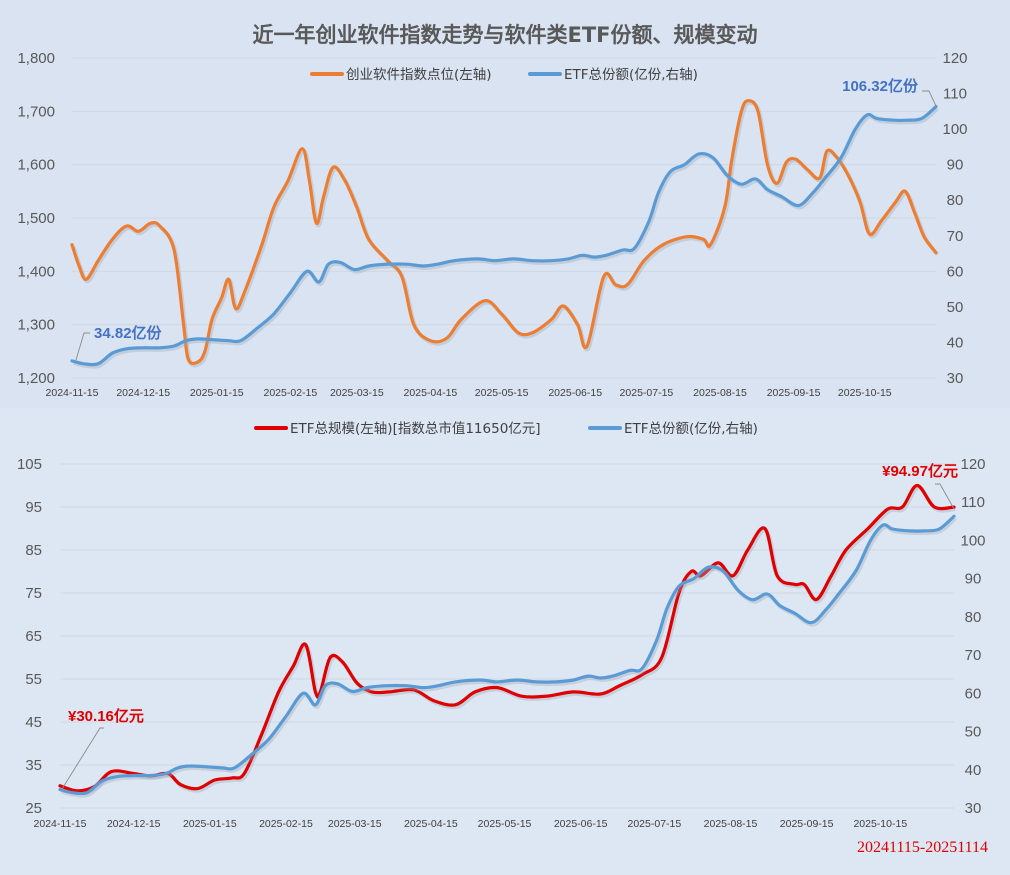  What do you see at coordinates (504, 35) in the screenshot?
I see `chart-title: 近一年创业软件指数走势与软件类ETF份额、规模变动` at bounding box center [504, 35].